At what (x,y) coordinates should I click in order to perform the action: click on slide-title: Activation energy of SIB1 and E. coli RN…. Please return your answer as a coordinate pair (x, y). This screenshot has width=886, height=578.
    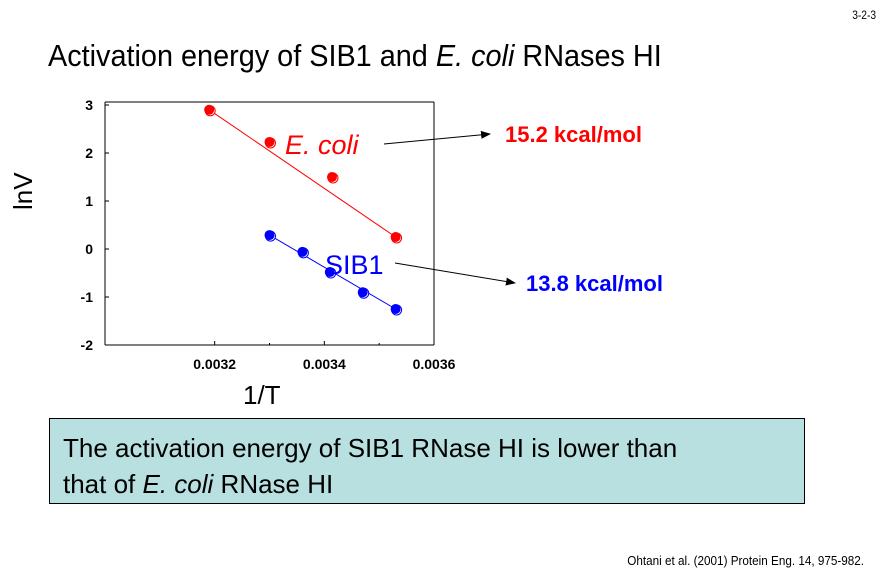
    Looking at the image, I should click on (355, 56).